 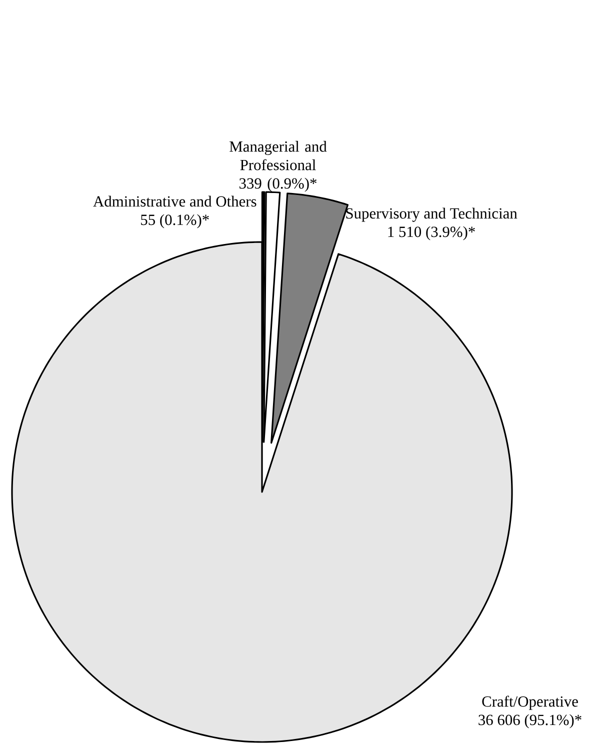 What do you see at coordinates (278, 185) in the screenshot?
I see `data-label: 339 (0.9%)*` at bounding box center [278, 185].